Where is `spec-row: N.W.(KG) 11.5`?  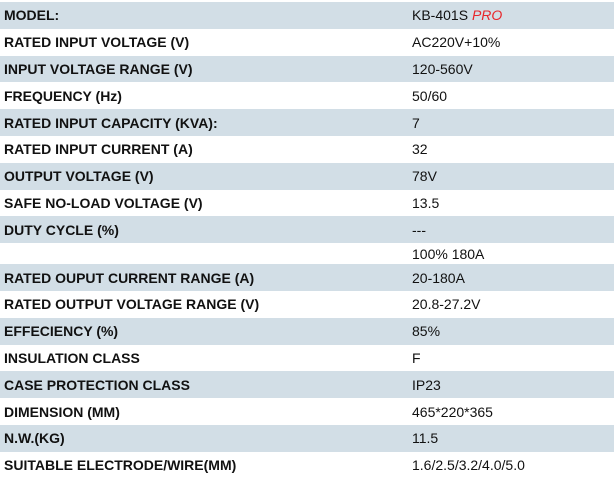
spec-row: N.W.(KG) 11.5 is located at coordinates (307, 438).